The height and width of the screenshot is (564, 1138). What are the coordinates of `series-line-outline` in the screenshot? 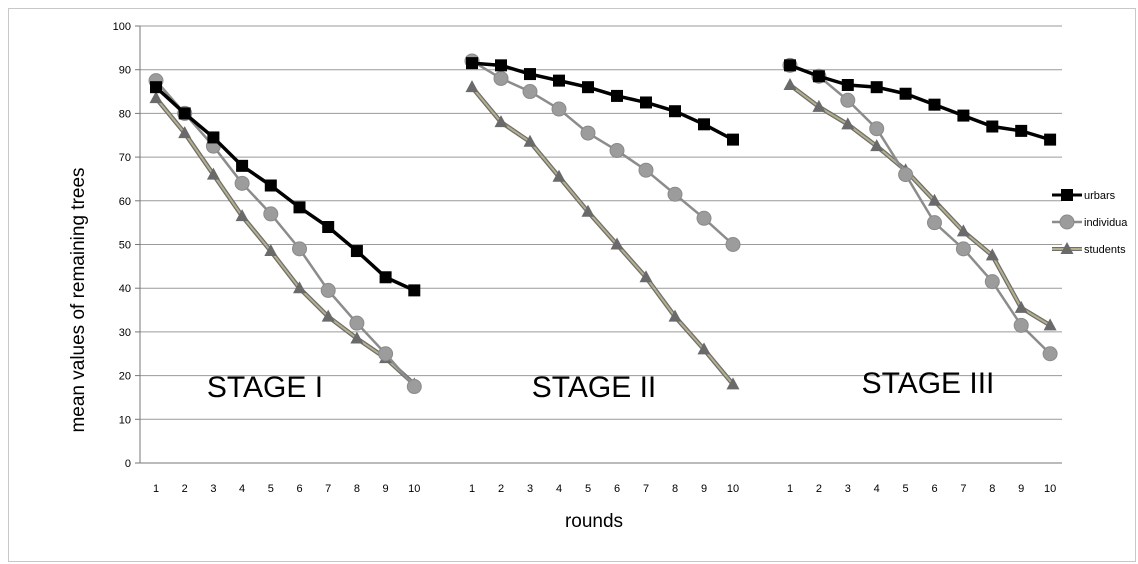 It's located at (602, 235).